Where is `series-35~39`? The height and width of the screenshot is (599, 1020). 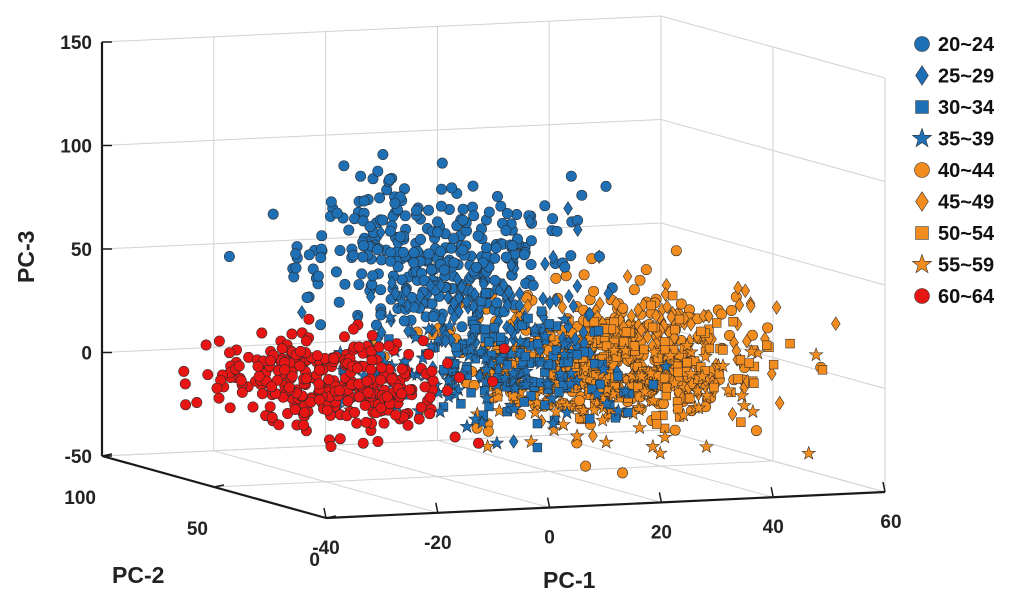
series-35~39 is located at coordinates (486, 371).